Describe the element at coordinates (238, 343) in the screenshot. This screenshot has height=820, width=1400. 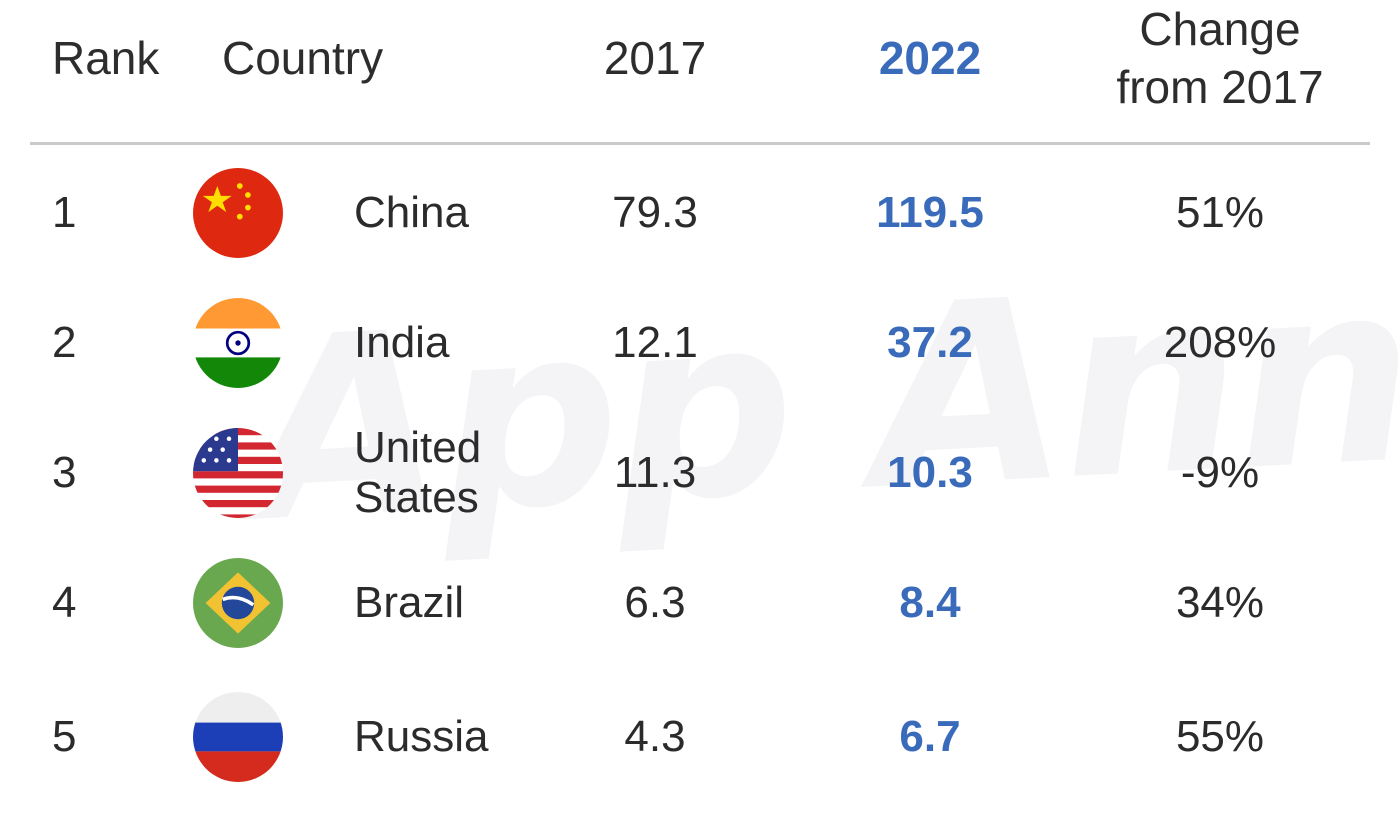
I see `india-flag-icon` at that location.